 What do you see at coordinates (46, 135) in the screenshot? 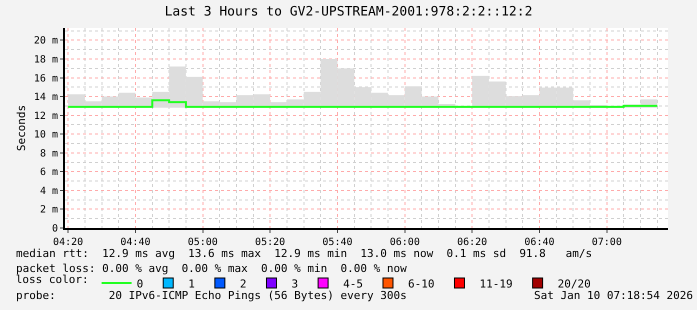
I see `y-tick-label: 10 m` at bounding box center [46, 135].